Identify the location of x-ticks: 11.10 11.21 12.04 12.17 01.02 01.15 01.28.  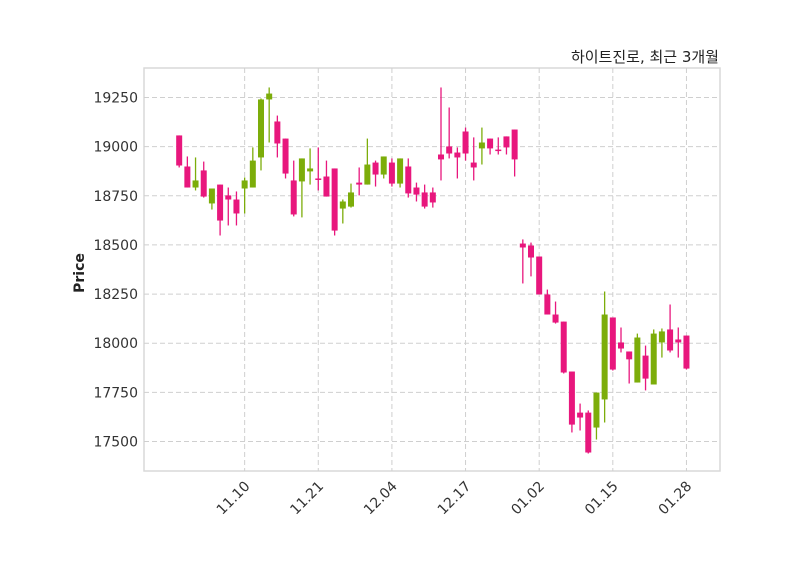
(454, 498).